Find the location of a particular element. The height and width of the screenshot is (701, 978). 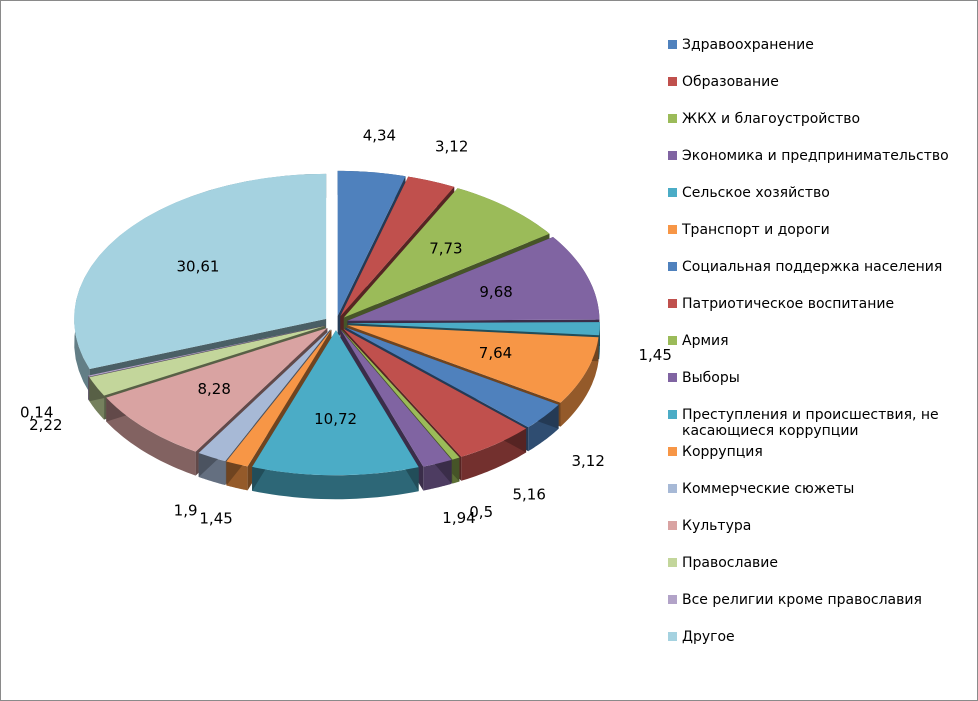

legend-item-10: Выборы is located at coordinates (704, 378).